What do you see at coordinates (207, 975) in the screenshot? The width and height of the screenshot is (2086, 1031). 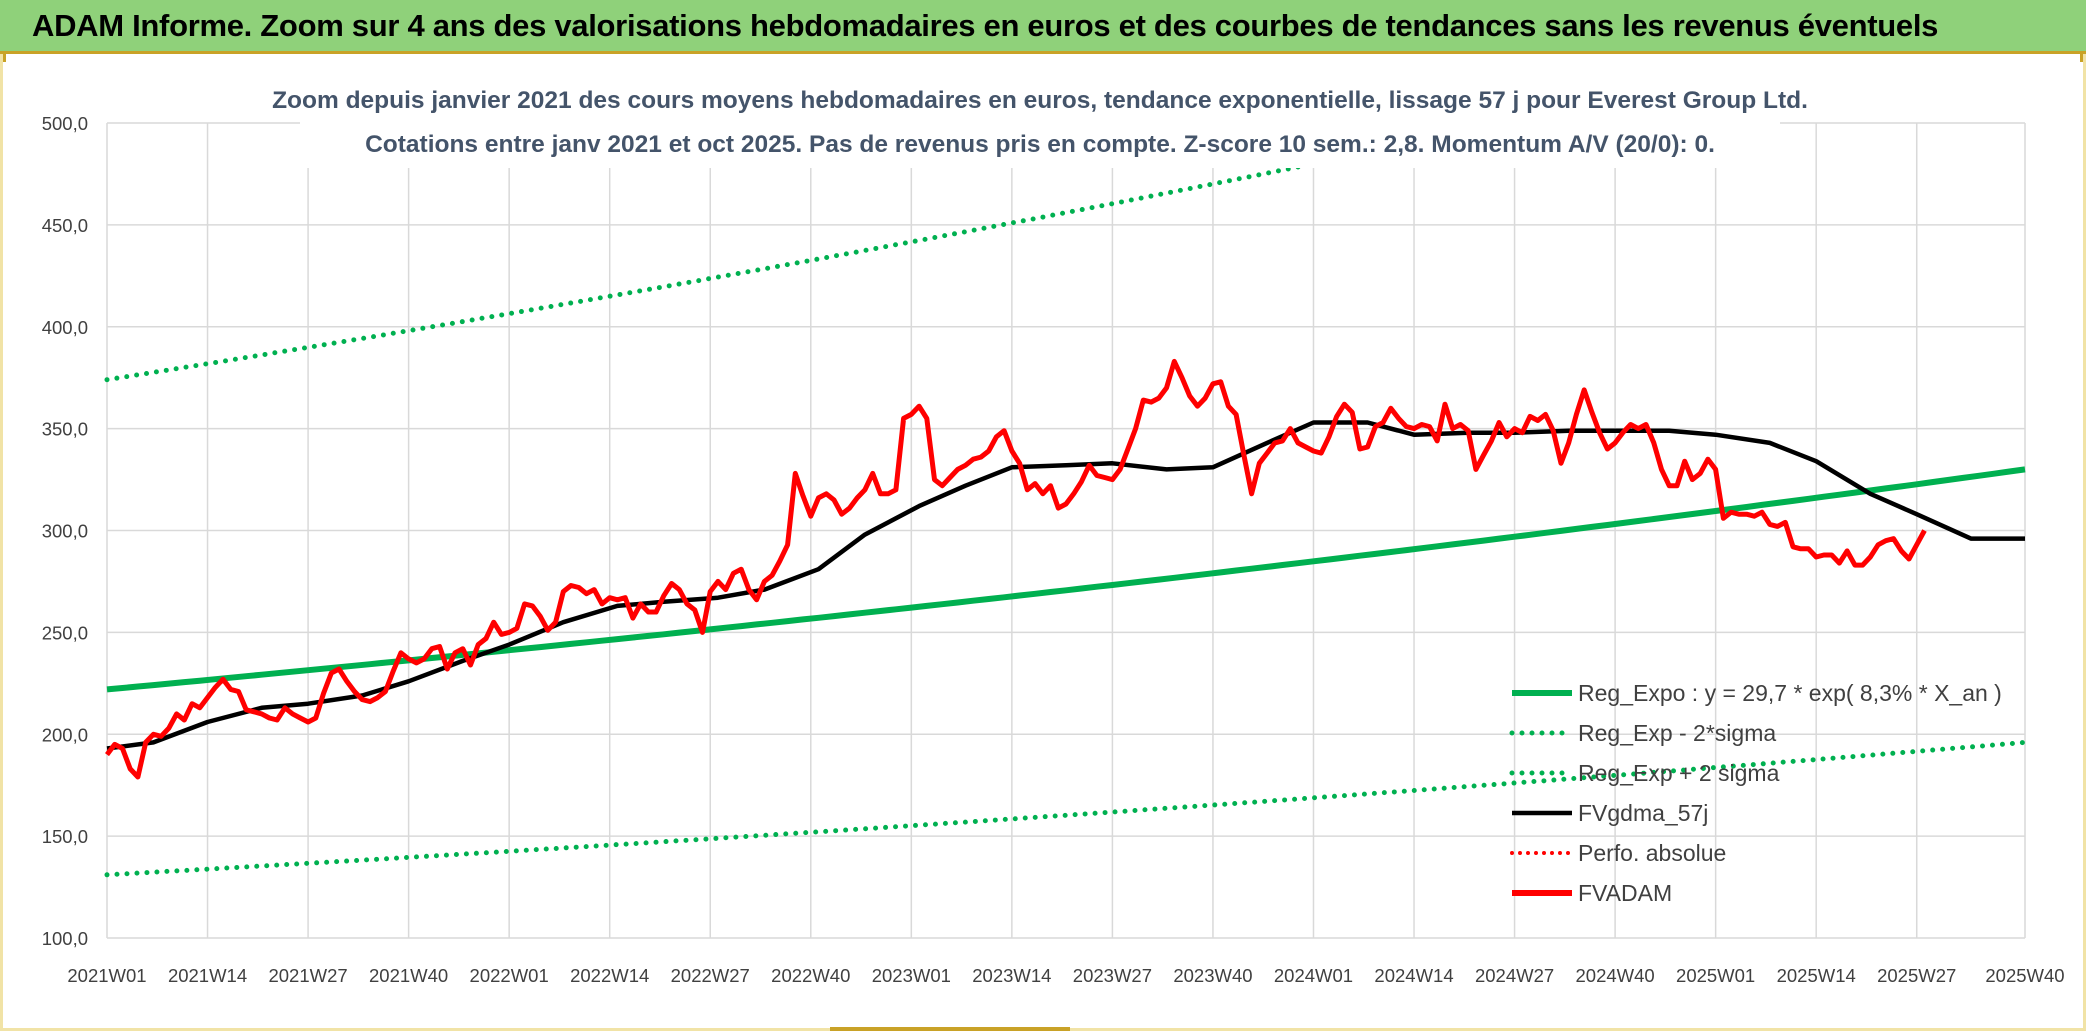 I see `x-tick-label: 2021W14` at bounding box center [207, 975].